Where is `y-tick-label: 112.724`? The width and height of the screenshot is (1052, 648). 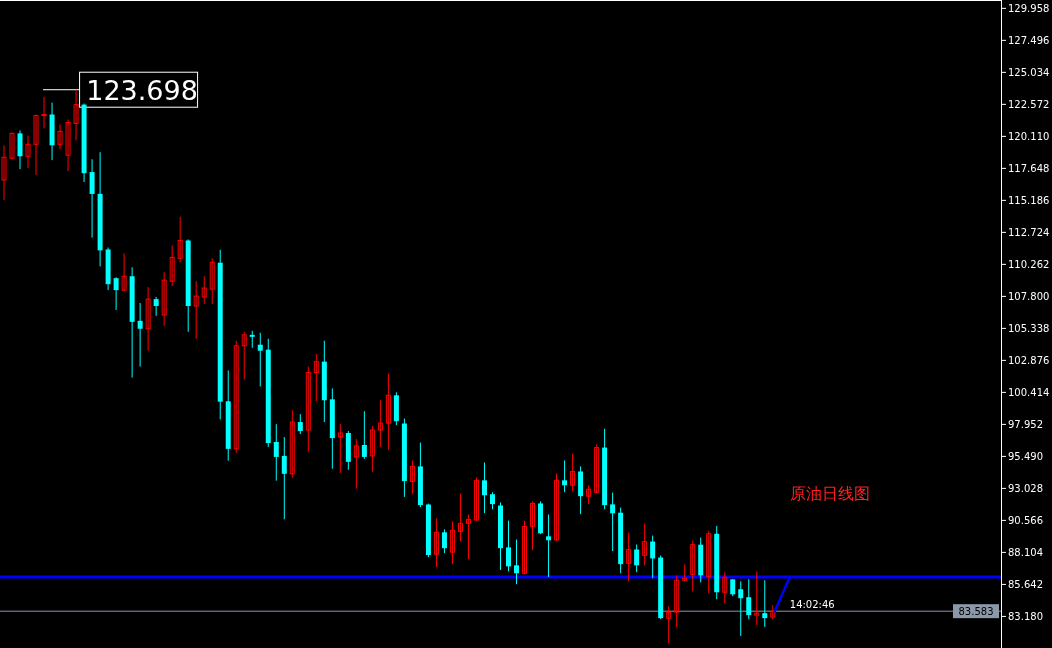
y-tick-label: 112.724 is located at coordinates (1029, 233).